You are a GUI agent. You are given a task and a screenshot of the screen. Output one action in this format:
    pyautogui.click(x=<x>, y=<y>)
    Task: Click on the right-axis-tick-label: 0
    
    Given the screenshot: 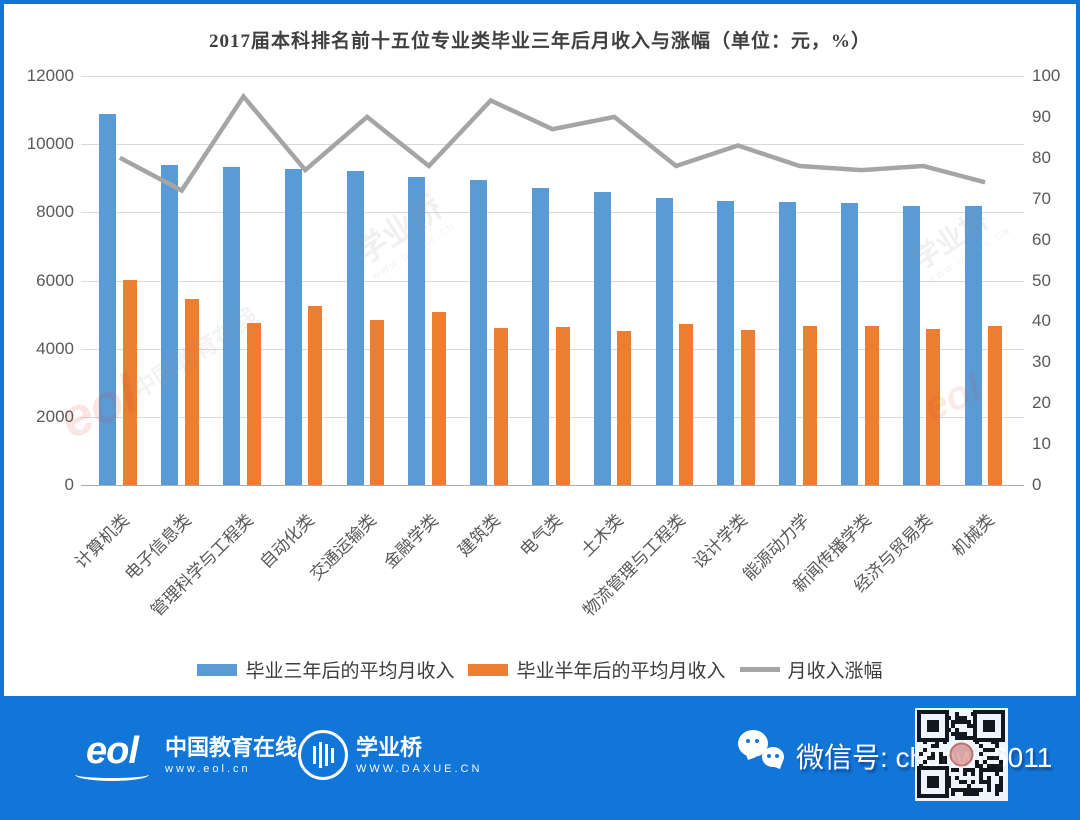 What is the action you would take?
    pyautogui.click(x=1037, y=484)
    